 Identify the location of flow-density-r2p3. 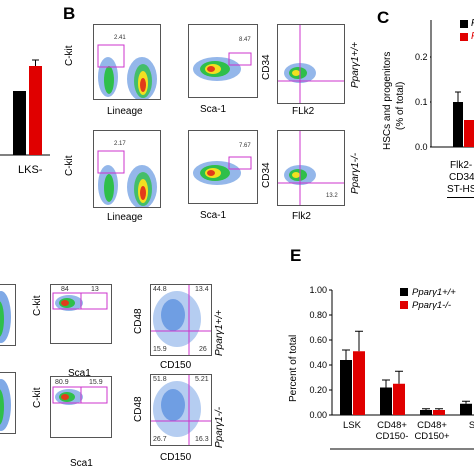
(311, 168).